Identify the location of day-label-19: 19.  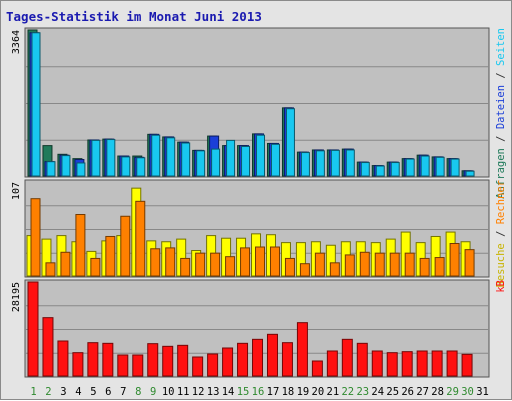
(303, 392).